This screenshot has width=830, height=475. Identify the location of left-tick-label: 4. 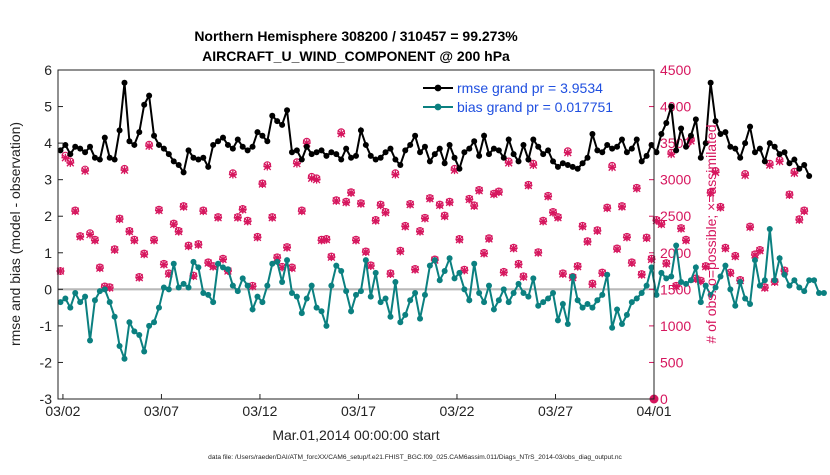
(48, 143).